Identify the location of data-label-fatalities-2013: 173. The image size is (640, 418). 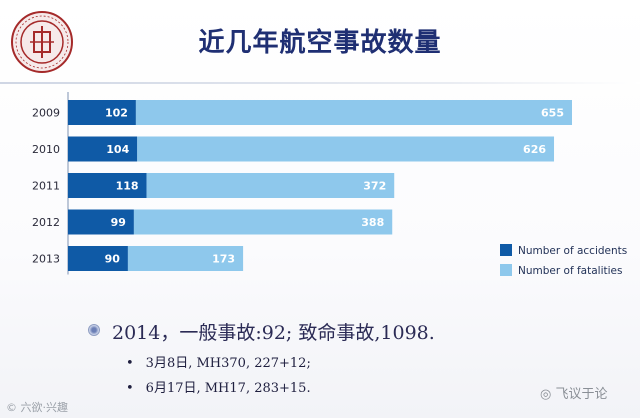
(223, 259).